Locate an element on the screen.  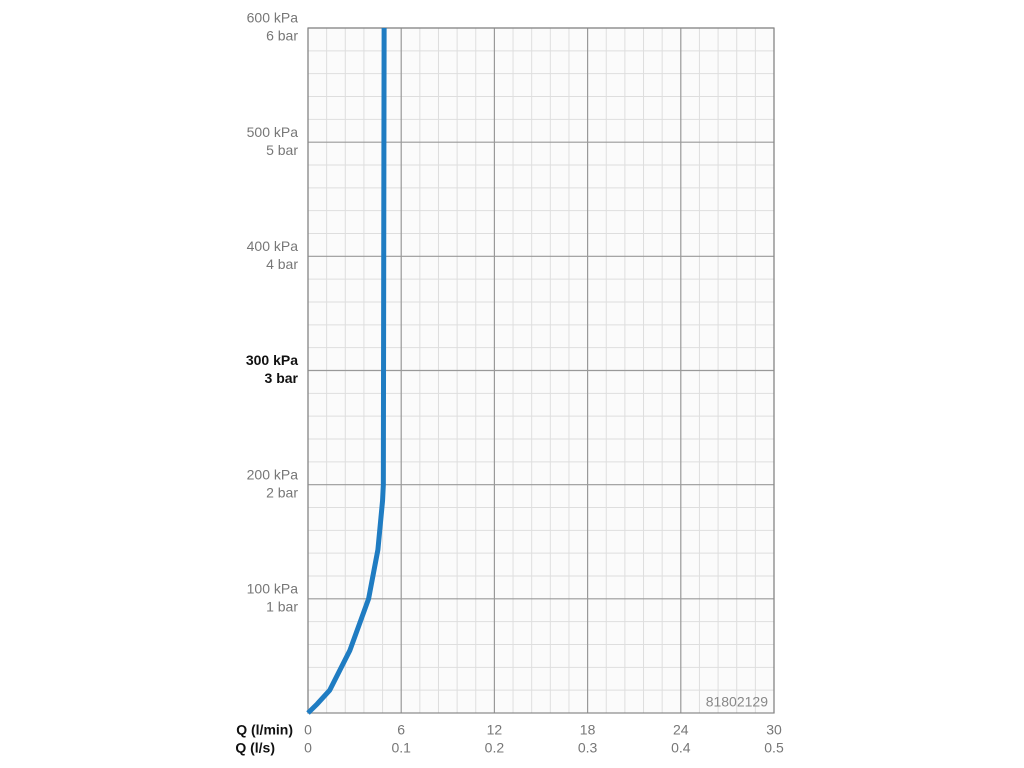
x2-tick-label: 0 is located at coordinates (308, 748).